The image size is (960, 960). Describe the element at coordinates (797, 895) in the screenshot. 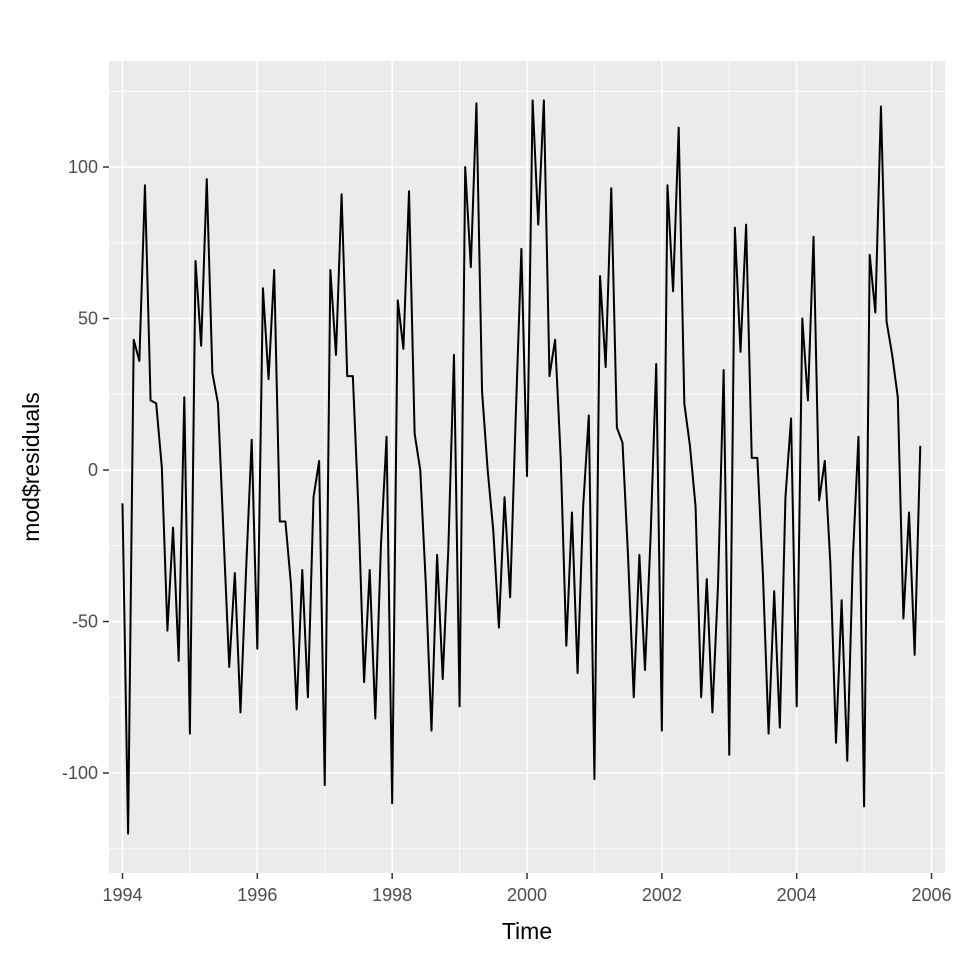

I see `x-tick-label: 2004` at that location.